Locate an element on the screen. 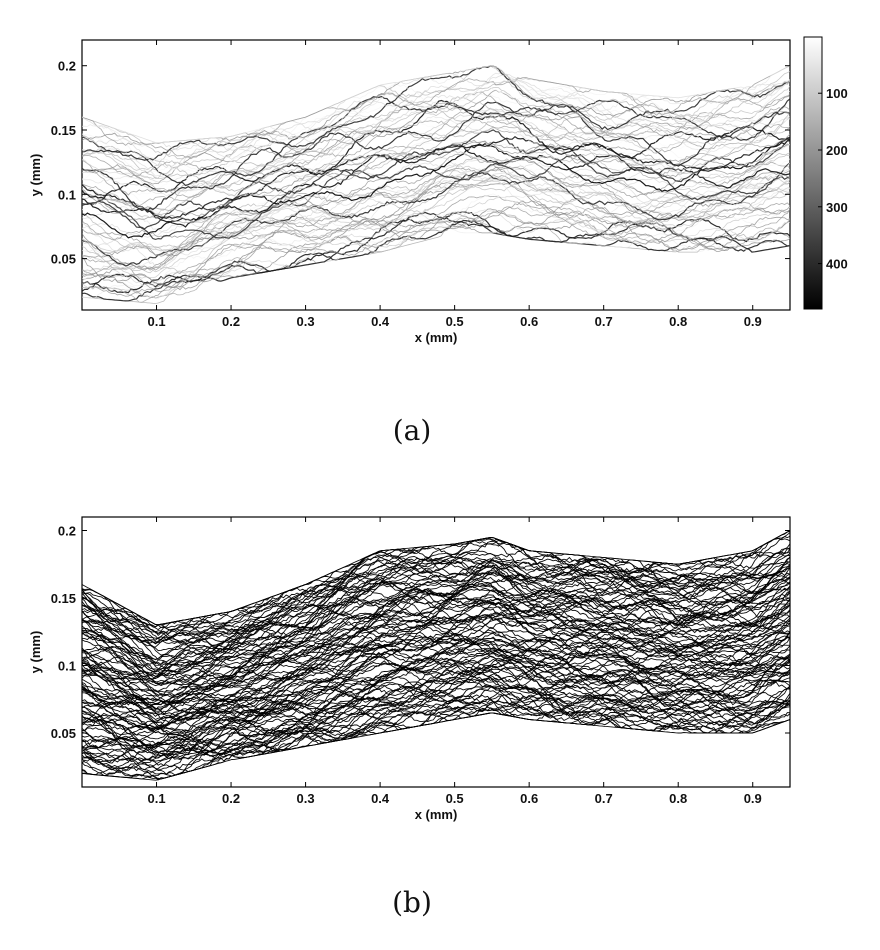  x-tick-label: 0.5 is located at coordinates (455, 798).